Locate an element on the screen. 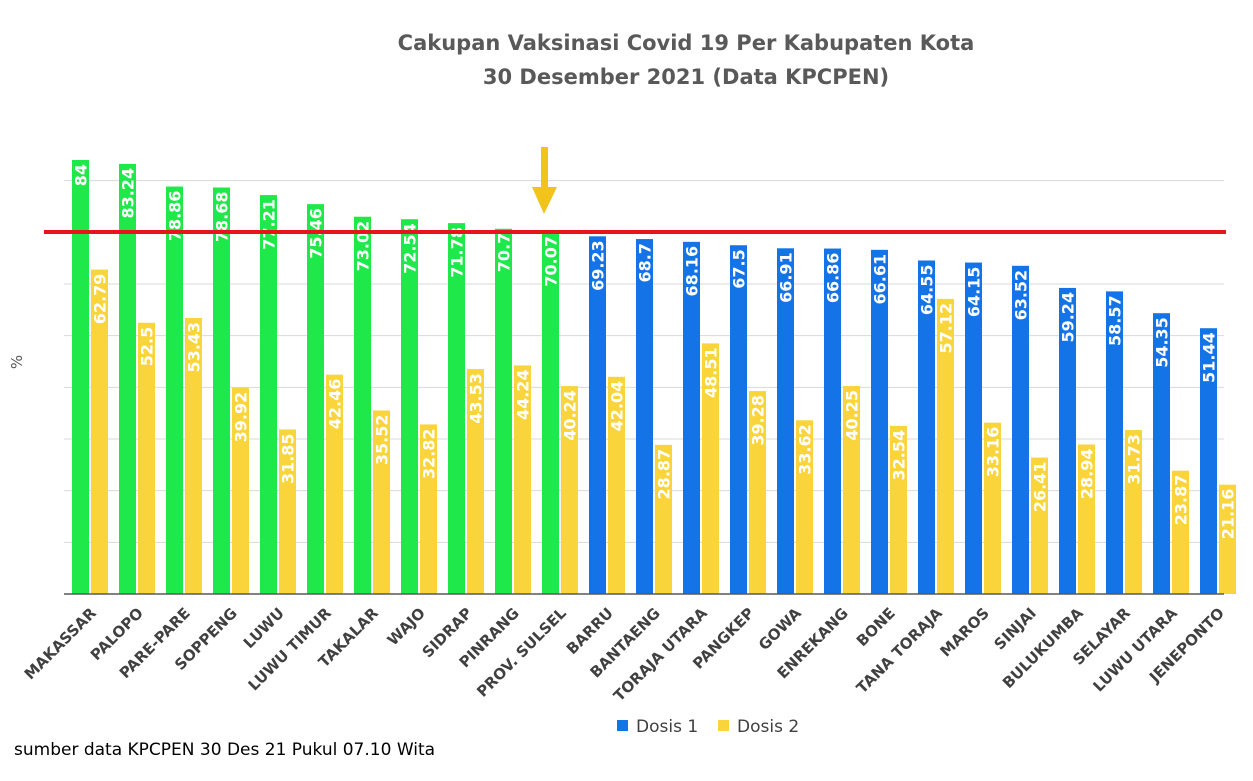 The image size is (1253, 781). value-label-dosis-2: 48.51 is located at coordinates (711, 372).